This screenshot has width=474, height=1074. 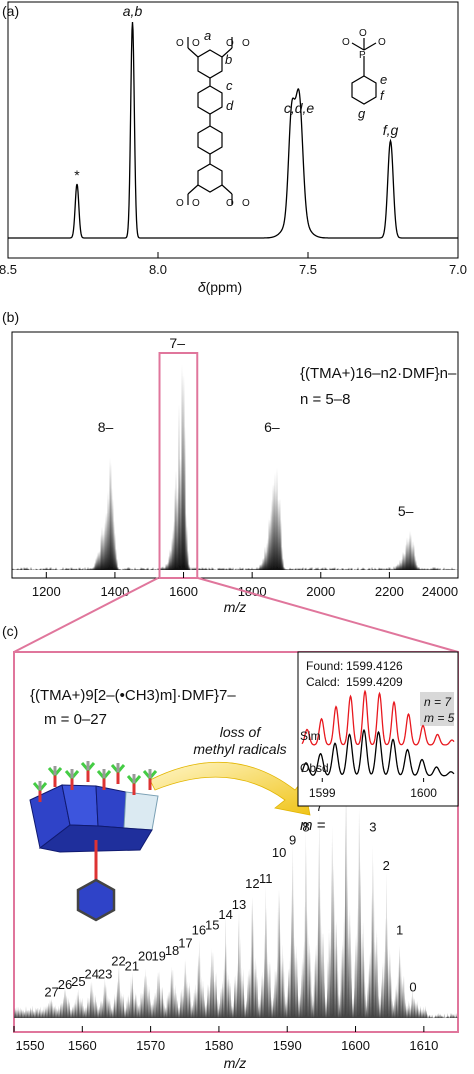 I want to click on c-tick-label: 1610, so click(x=423, y=1045).